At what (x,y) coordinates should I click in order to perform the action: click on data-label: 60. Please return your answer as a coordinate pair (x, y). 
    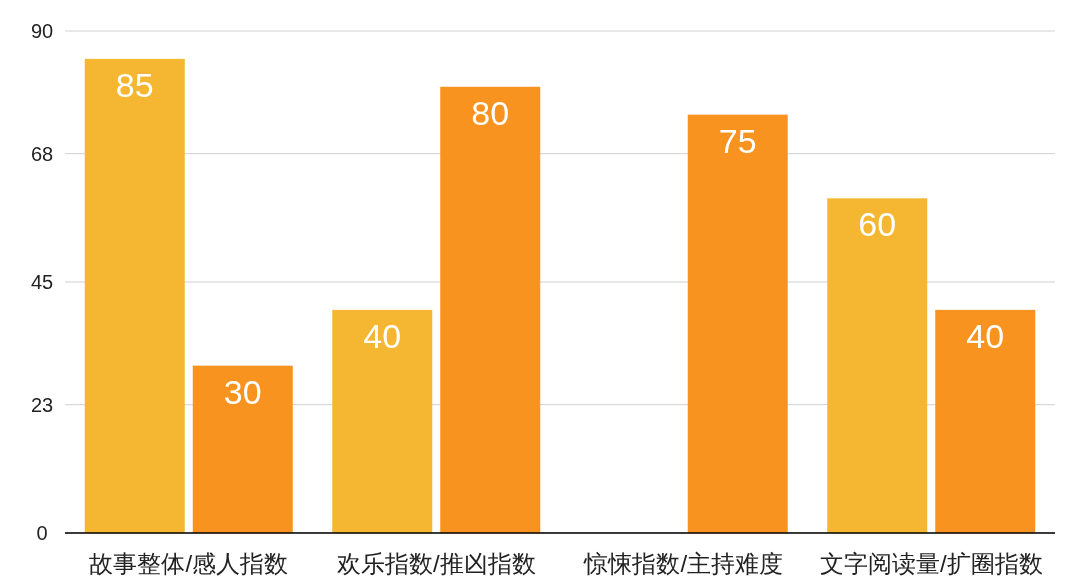
    Looking at the image, I should click on (877, 224).